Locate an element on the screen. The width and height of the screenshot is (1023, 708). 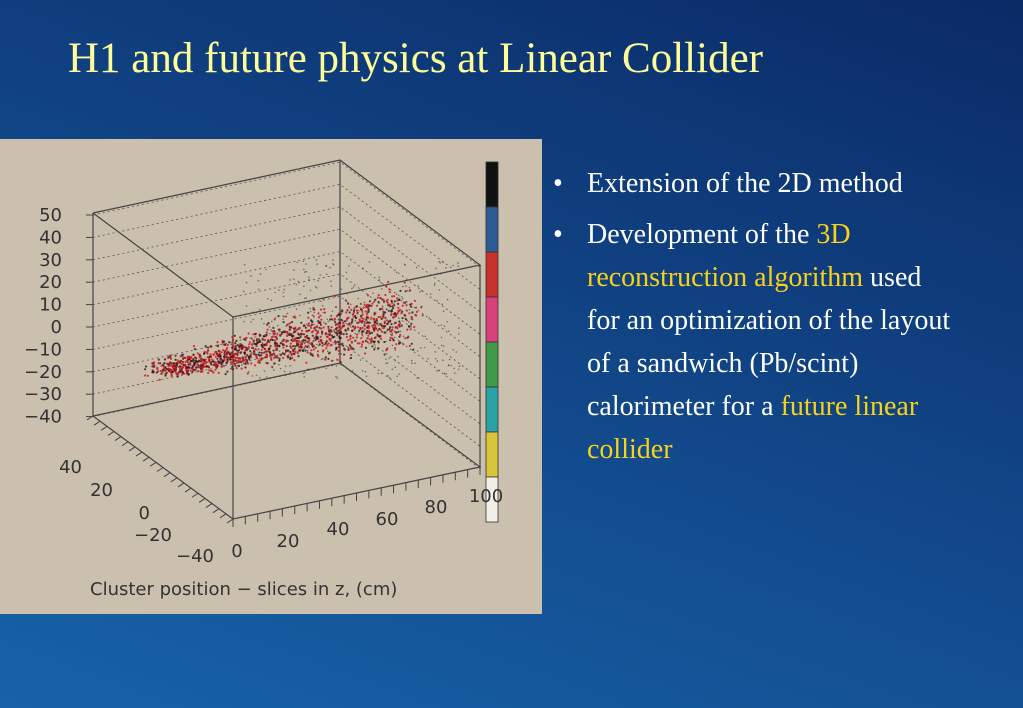
x-minor-tick is located at coordinates (230, 521).